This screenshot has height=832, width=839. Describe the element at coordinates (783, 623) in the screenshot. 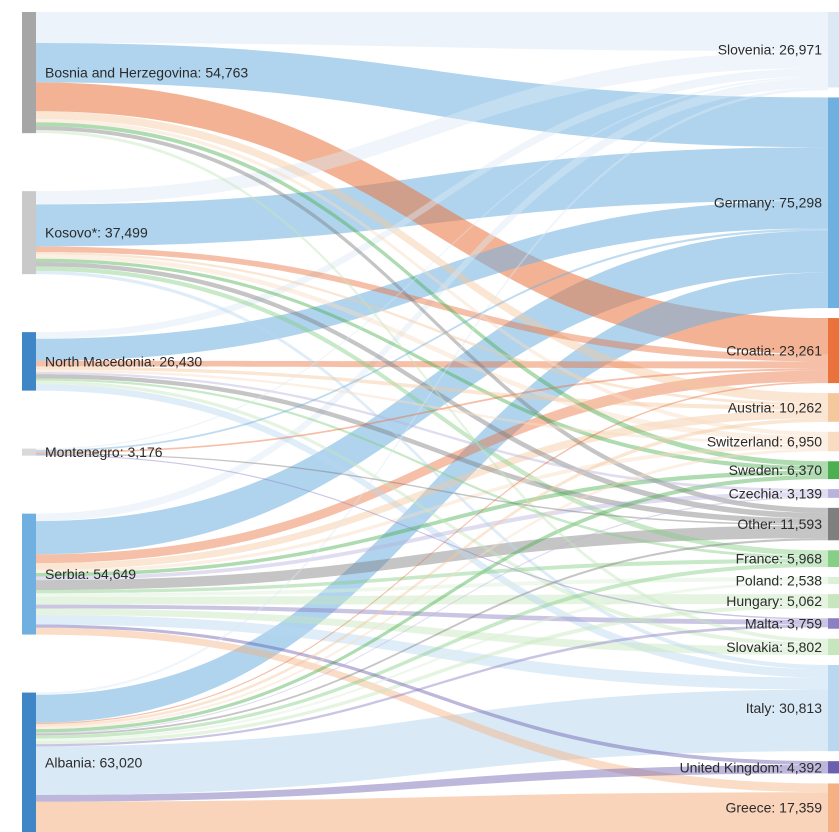

I see `target-label-mlt: Malta: 3,759` at that location.